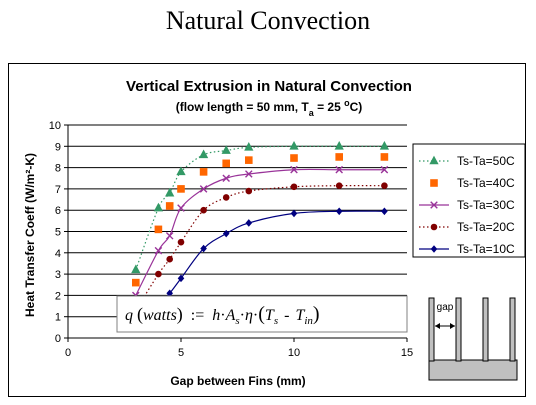  I want to click on legend-label: Ts-Ta=30C, so click(486, 205).